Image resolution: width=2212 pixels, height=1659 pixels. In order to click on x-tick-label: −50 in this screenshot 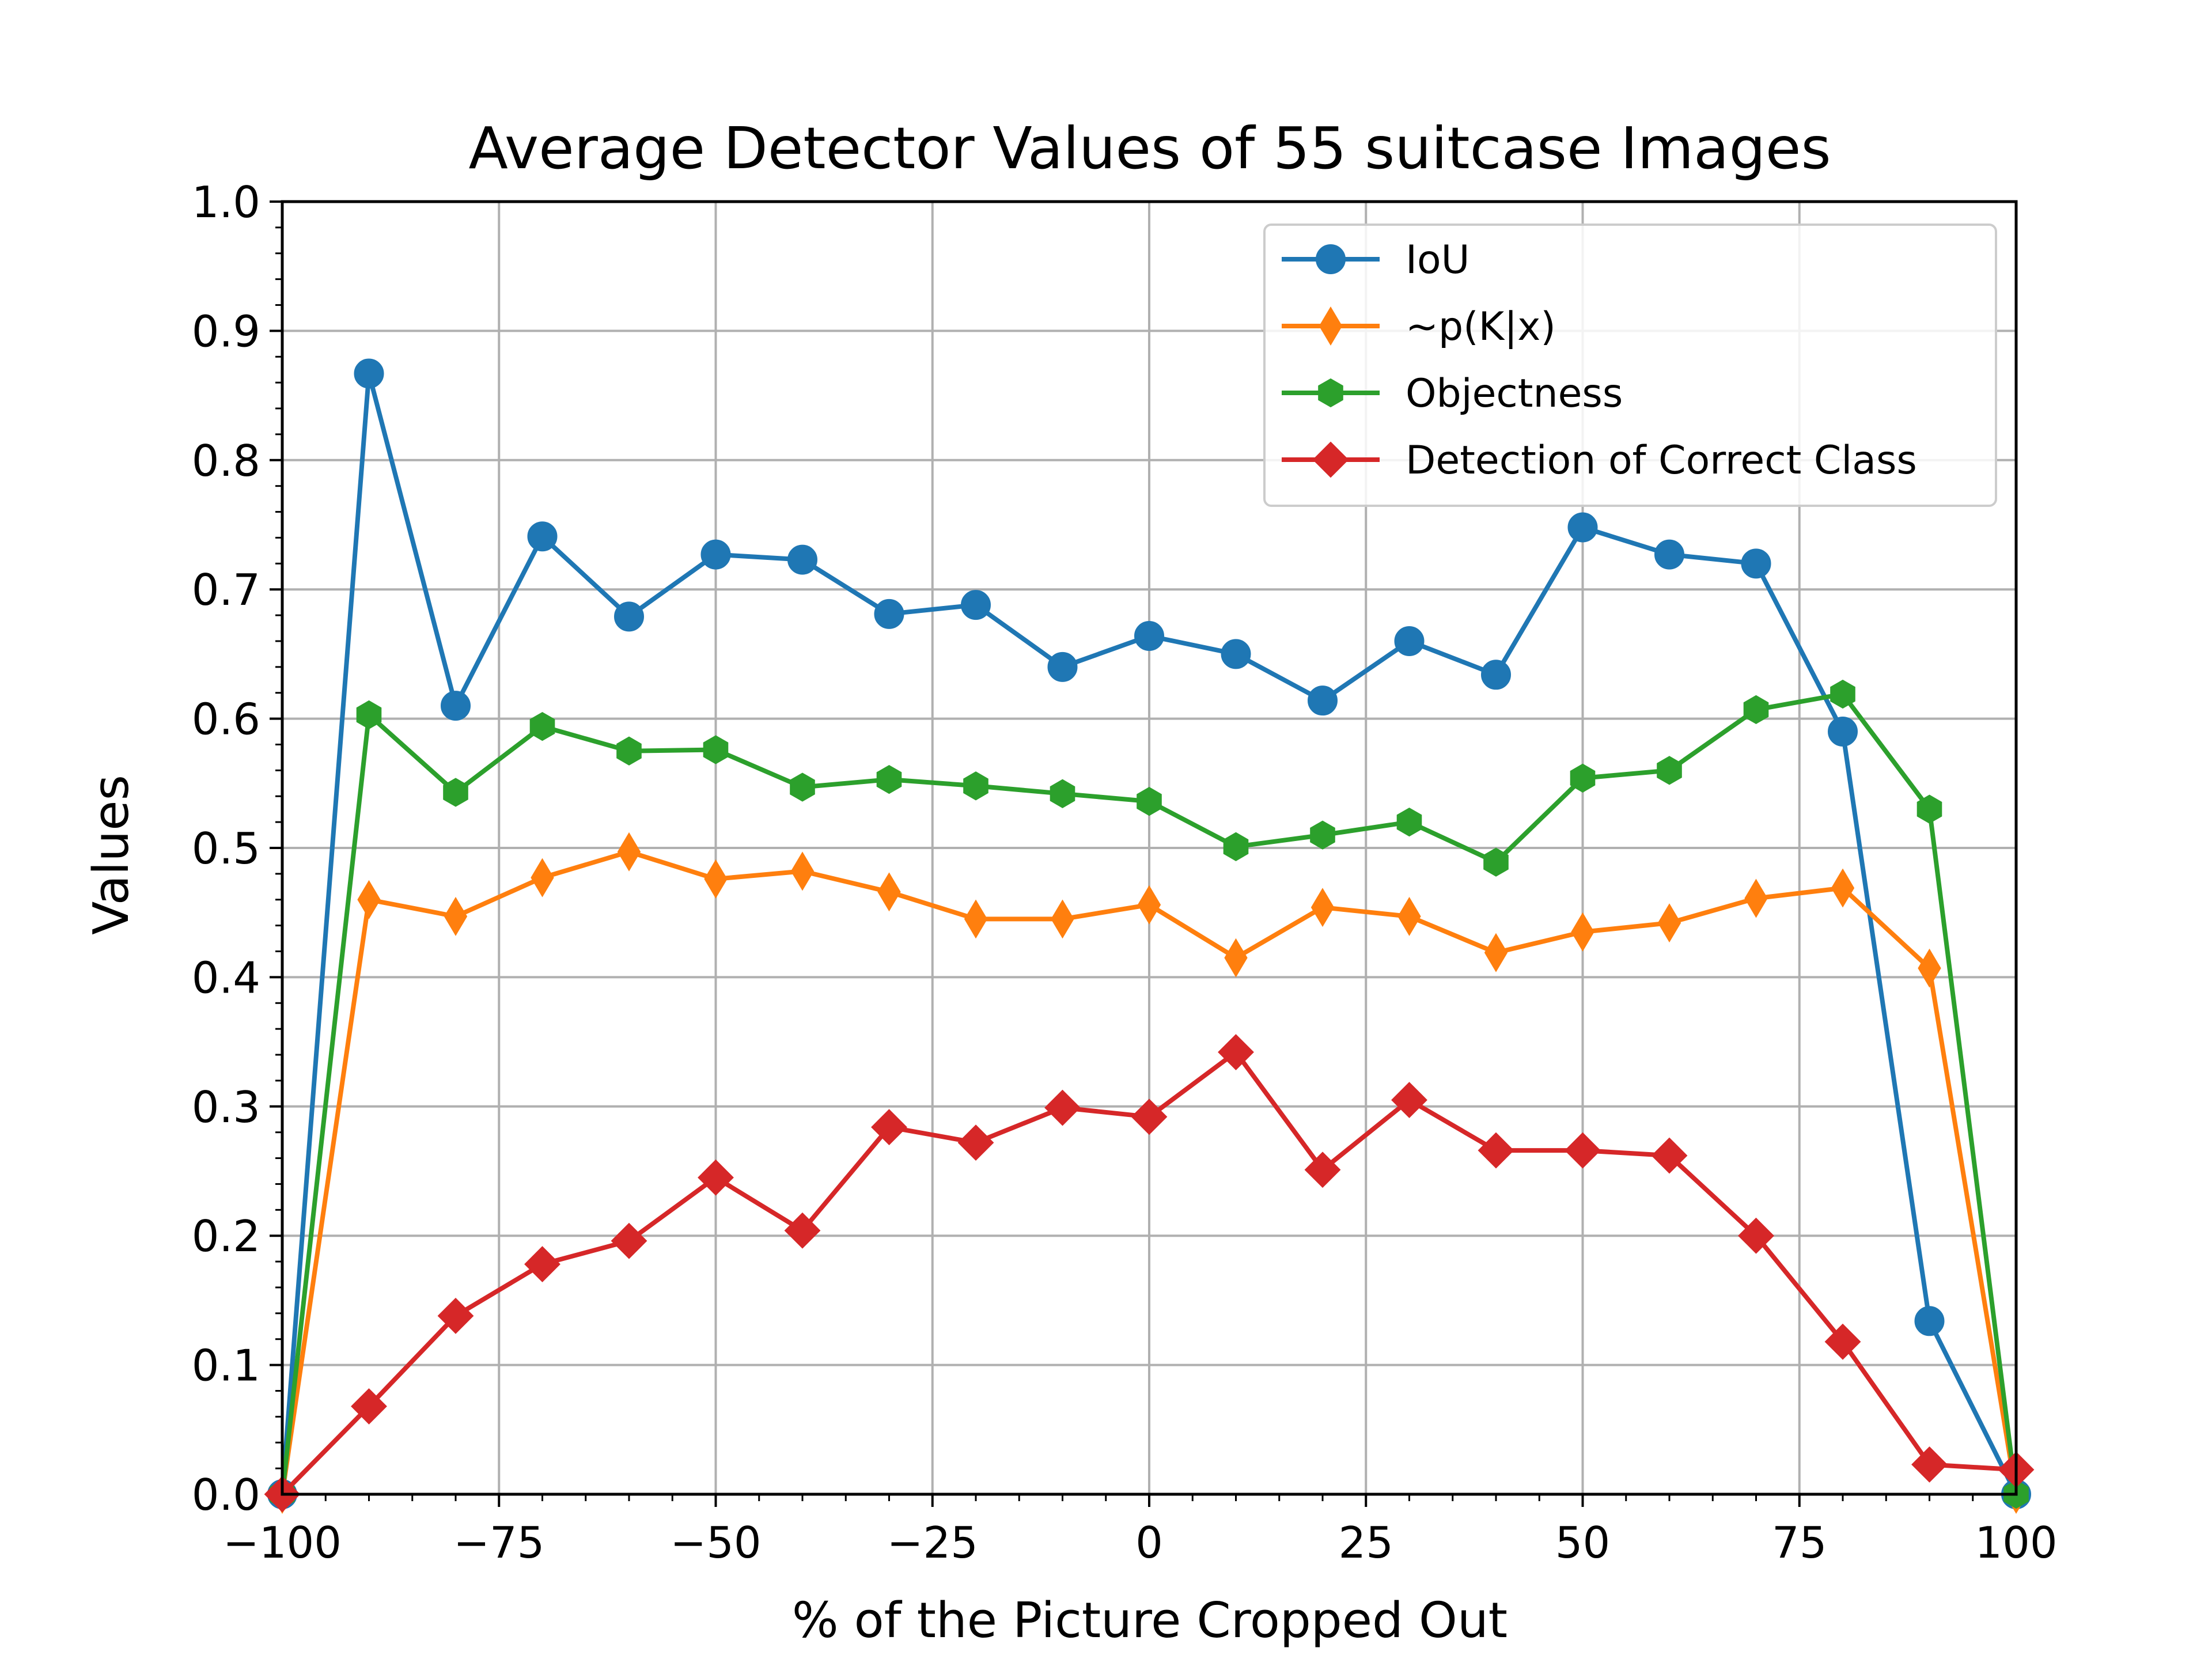, I will do `click(715, 1542)`.